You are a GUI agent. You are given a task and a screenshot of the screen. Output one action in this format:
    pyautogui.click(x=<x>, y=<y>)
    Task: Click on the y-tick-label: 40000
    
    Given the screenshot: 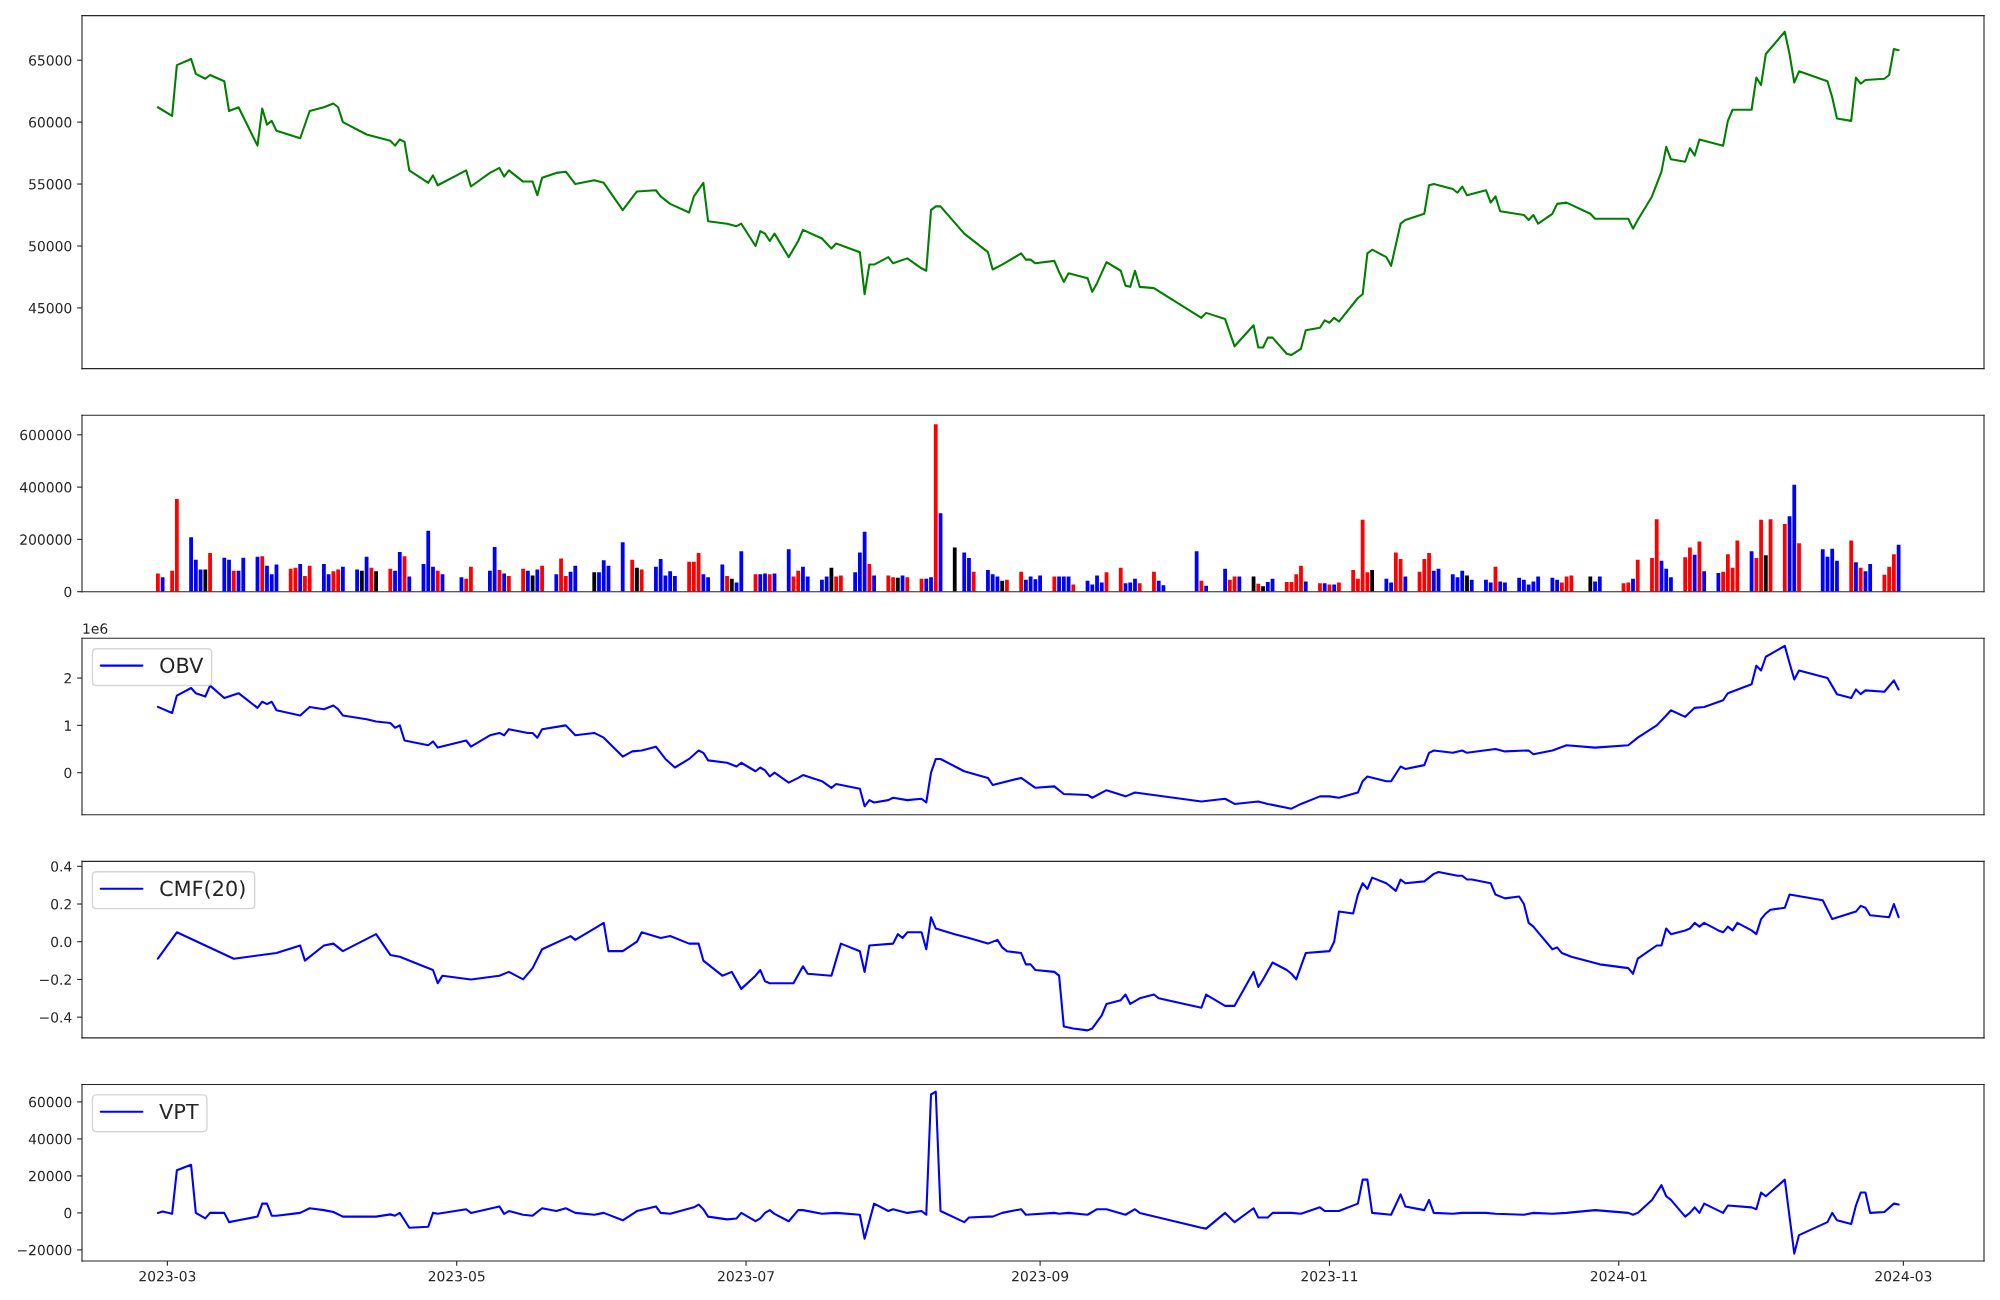 What is the action you would take?
    pyautogui.click(x=50, y=1139)
    